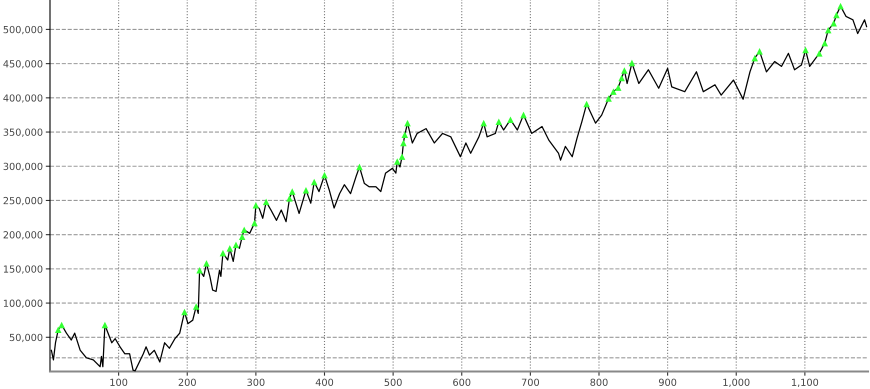  Describe the element at coordinates (22, 64) in the screenshot. I see `y-tick-label: 450,000` at that location.